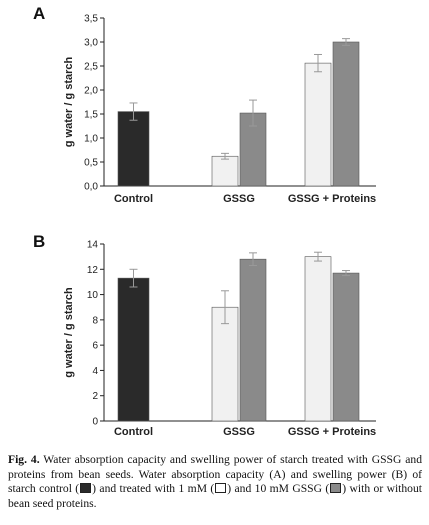  What do you see at coordinates (91, 91) in the screenshot?
I see `y-tick-label: 2,0` at bounding box center [91, 91].